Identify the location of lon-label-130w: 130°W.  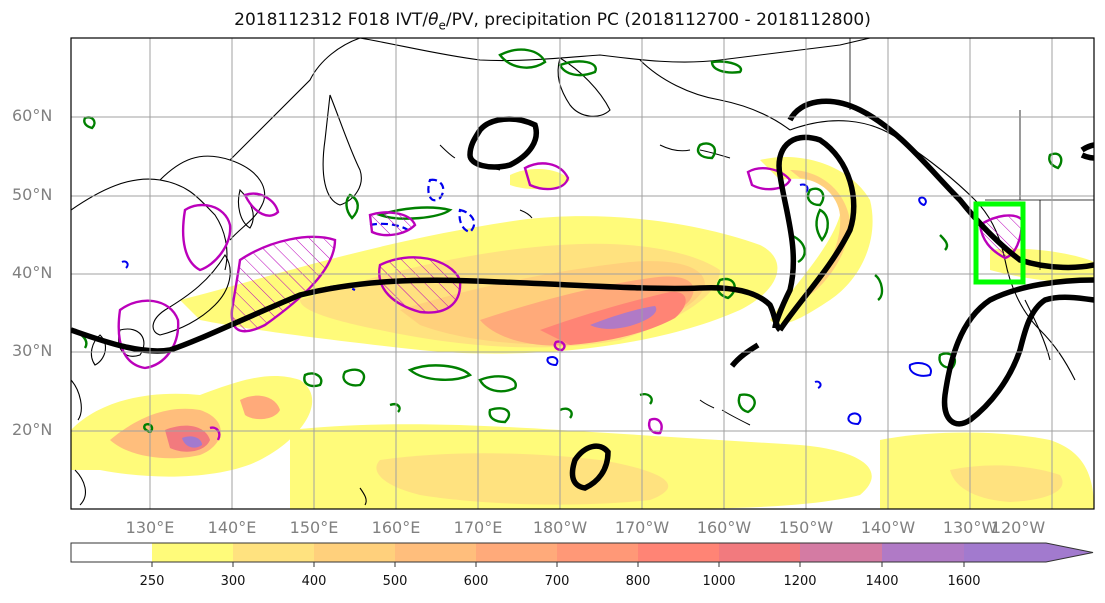
(970, 527).